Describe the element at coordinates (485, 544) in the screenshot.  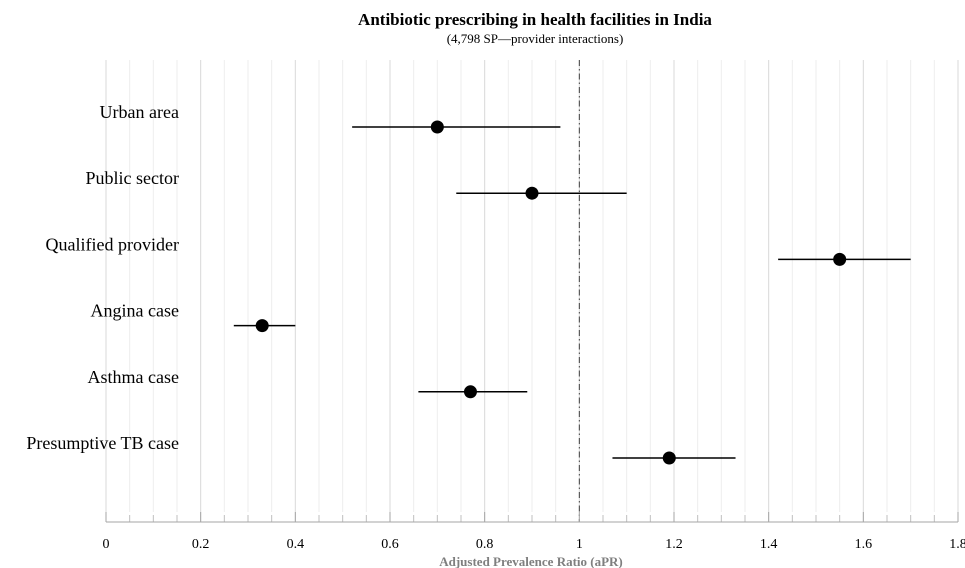
I see `x-tick-label: 0.8` at that location.